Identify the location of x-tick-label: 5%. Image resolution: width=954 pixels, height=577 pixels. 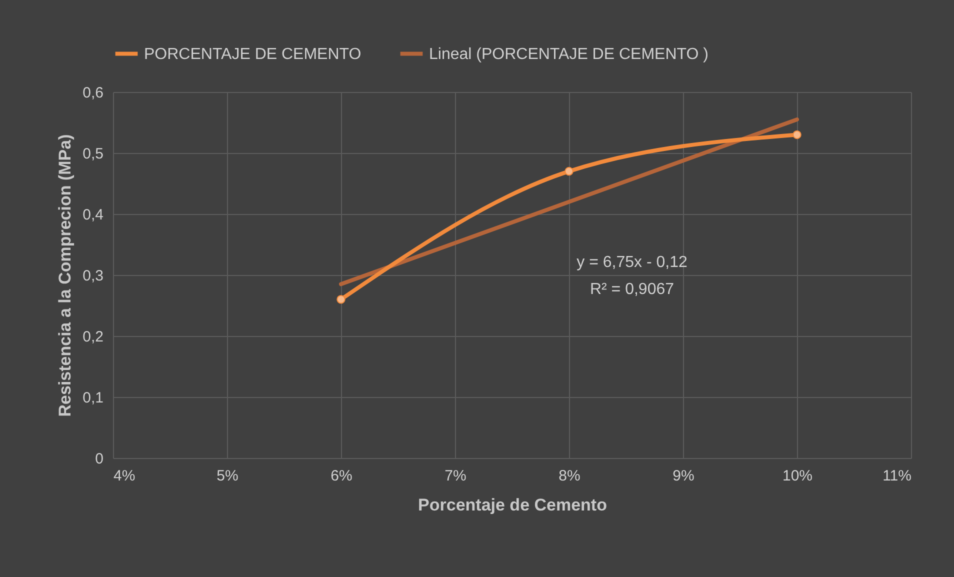
(227, 476).